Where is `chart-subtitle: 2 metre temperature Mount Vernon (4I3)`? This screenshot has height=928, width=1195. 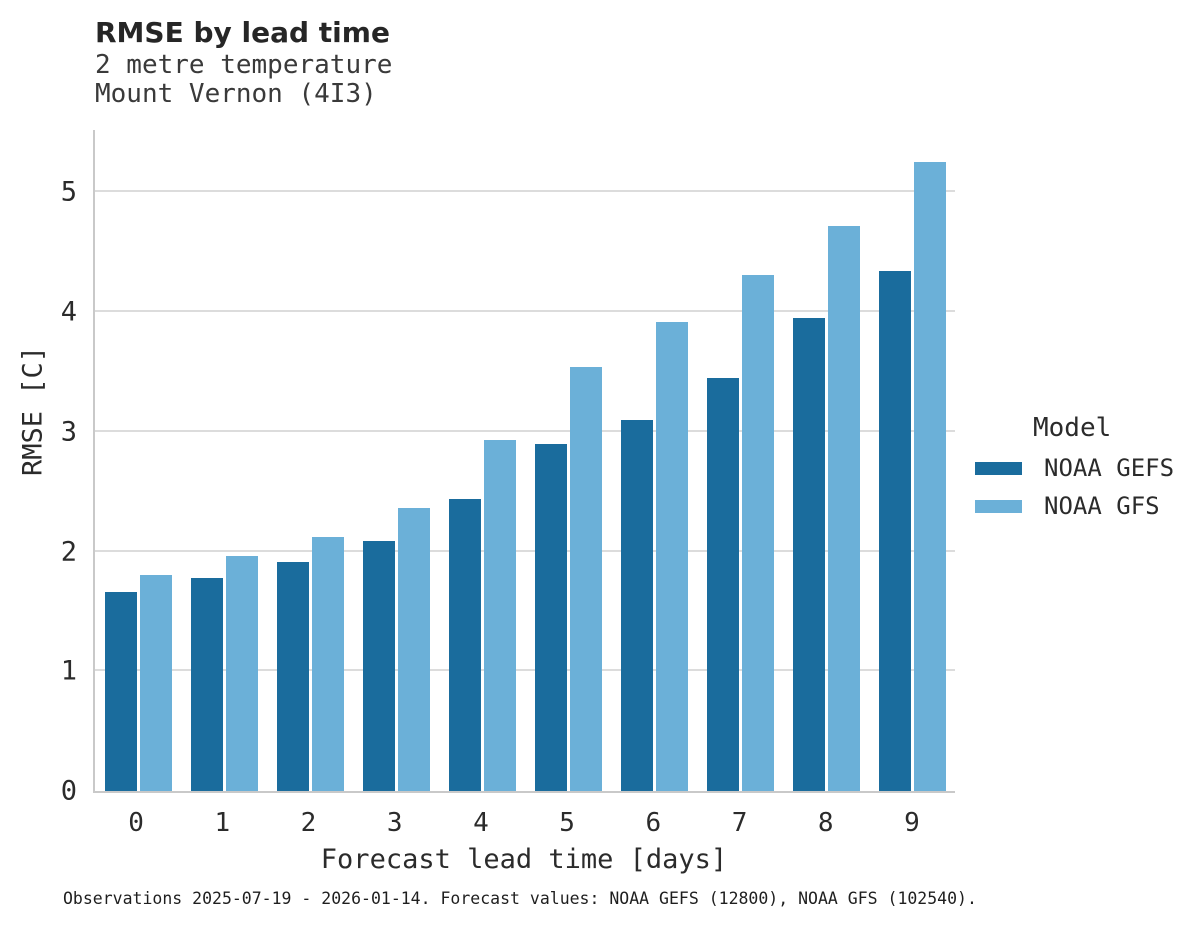
chart-subtitle: 2 metre temperature Mount Vernon (4I3) is located at coordinates (243, 80).